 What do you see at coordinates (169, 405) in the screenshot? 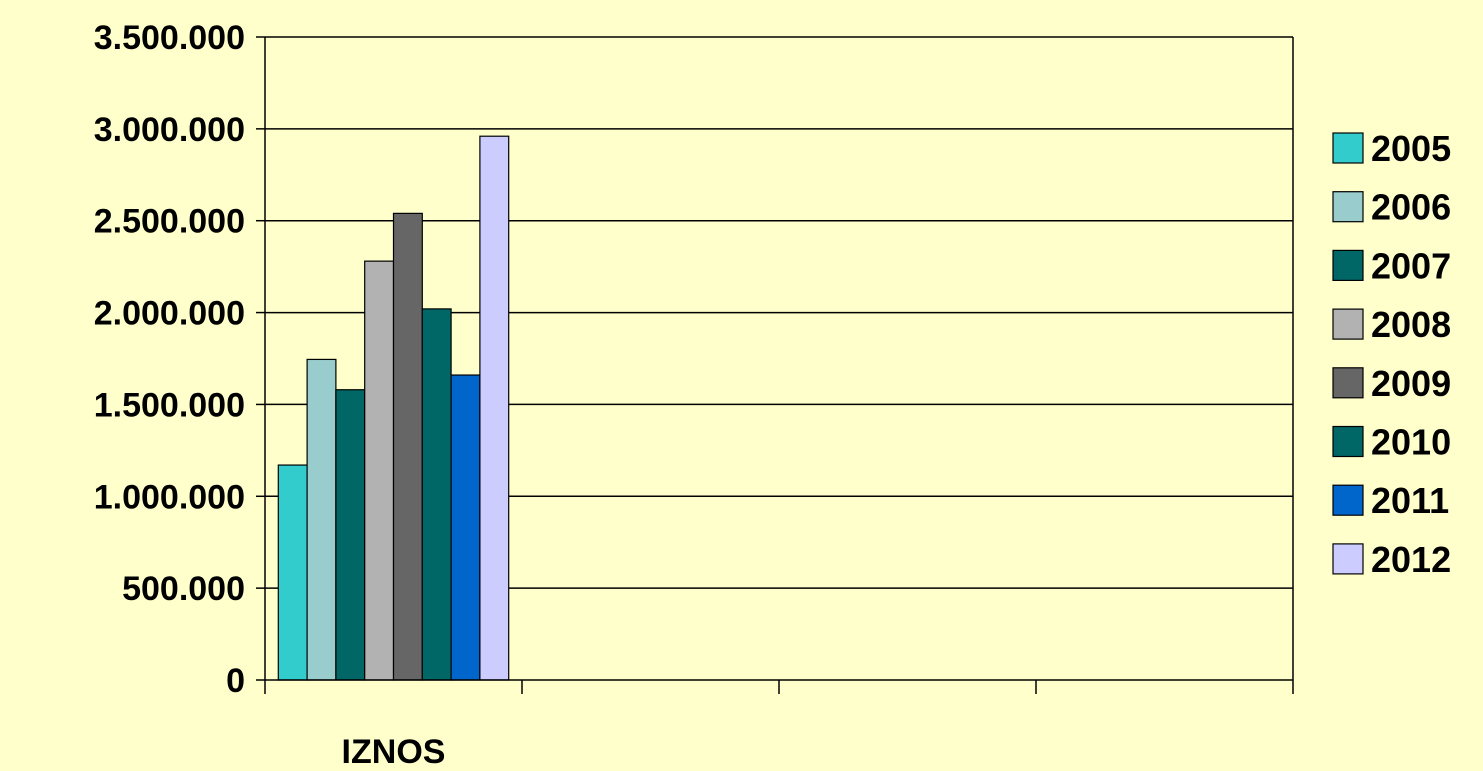
I see `y-tick-label: 1.500.000` at bounding box center [169, 405].